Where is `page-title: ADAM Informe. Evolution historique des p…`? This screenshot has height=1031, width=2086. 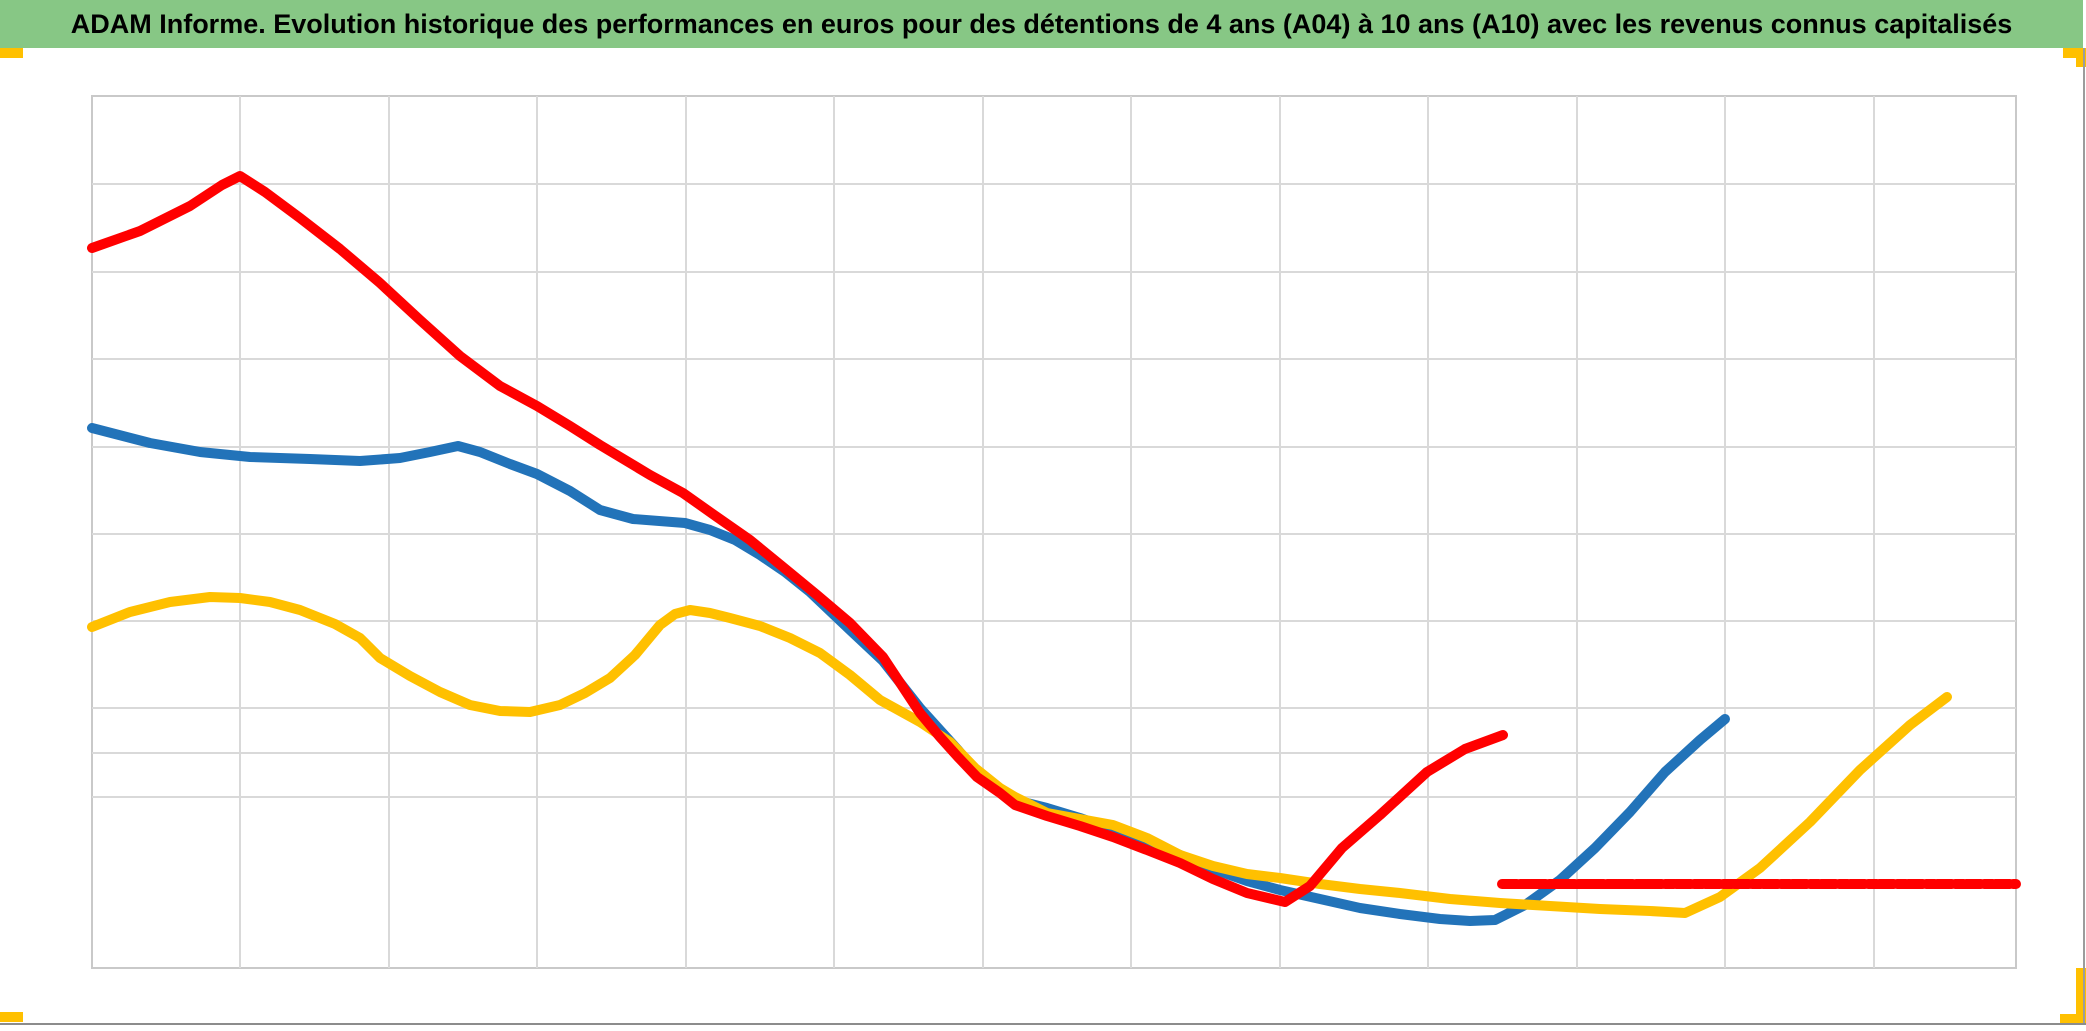
page-title: ADAM Informe. Evolution historique des p… is located at coordinates (1041, 23).